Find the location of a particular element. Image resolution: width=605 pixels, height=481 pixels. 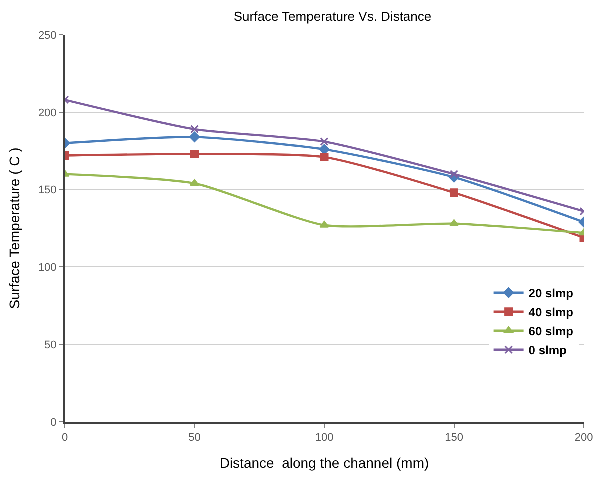

legend-label: 0 slmp is located at coordinates (547, 351).